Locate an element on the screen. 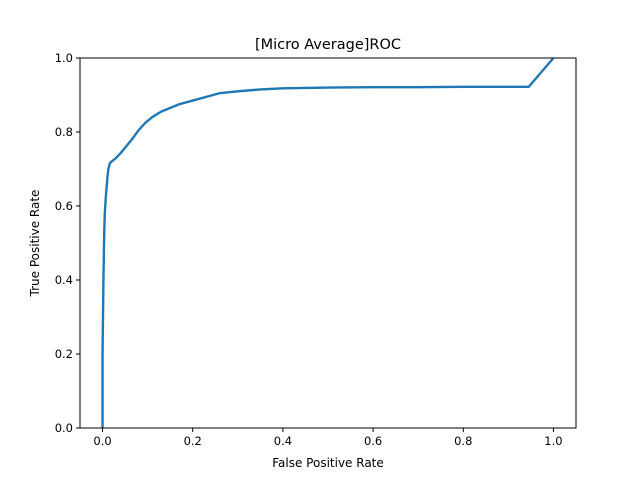  y-tick-label: 1.0 is located at coordinates (64, 58).